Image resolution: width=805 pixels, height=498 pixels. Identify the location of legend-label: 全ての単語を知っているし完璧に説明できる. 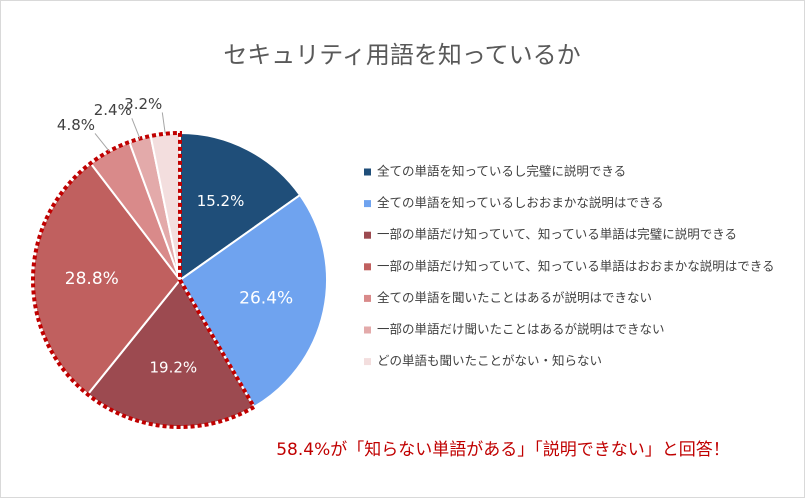
(501, 171).